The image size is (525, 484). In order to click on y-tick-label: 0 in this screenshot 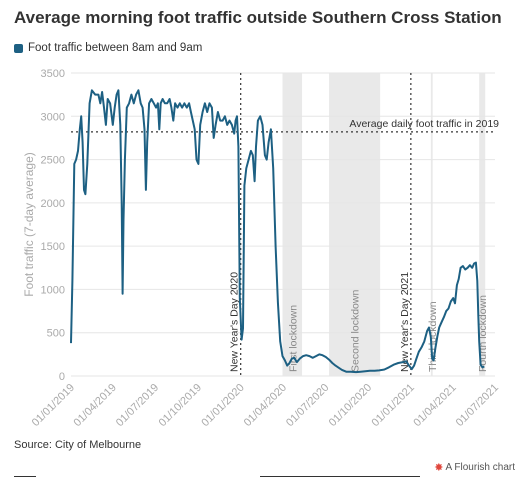, I will do `click(62, 377)`.